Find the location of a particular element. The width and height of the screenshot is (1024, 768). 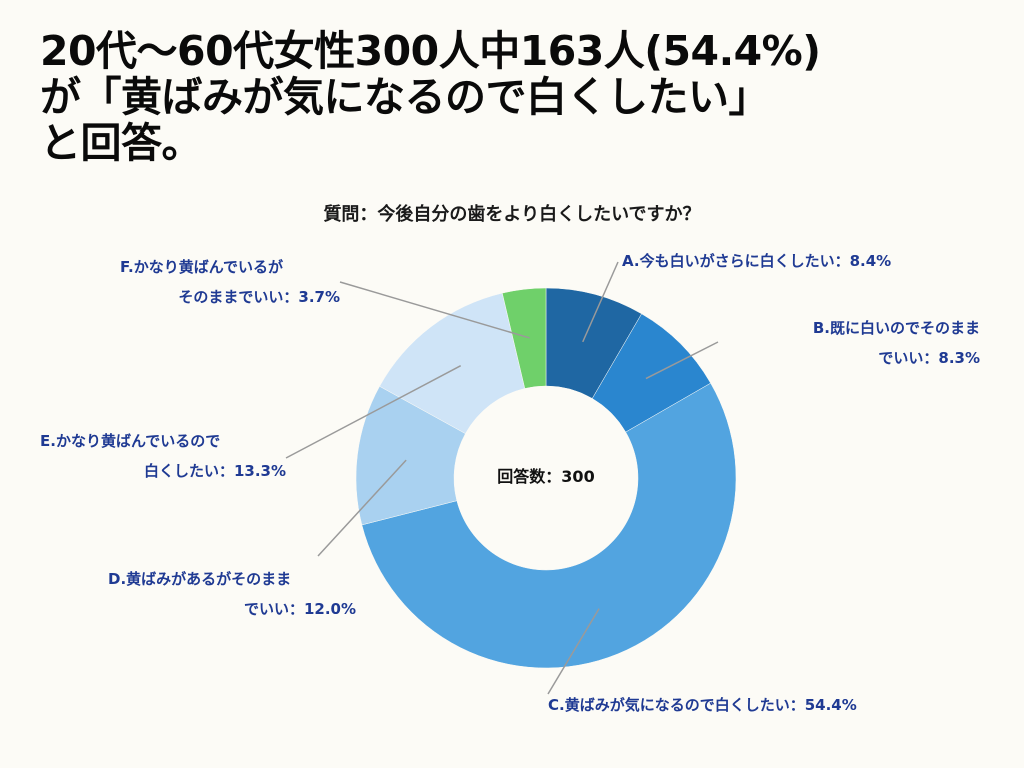

leader-line-d is located at coordinates (362, 508).